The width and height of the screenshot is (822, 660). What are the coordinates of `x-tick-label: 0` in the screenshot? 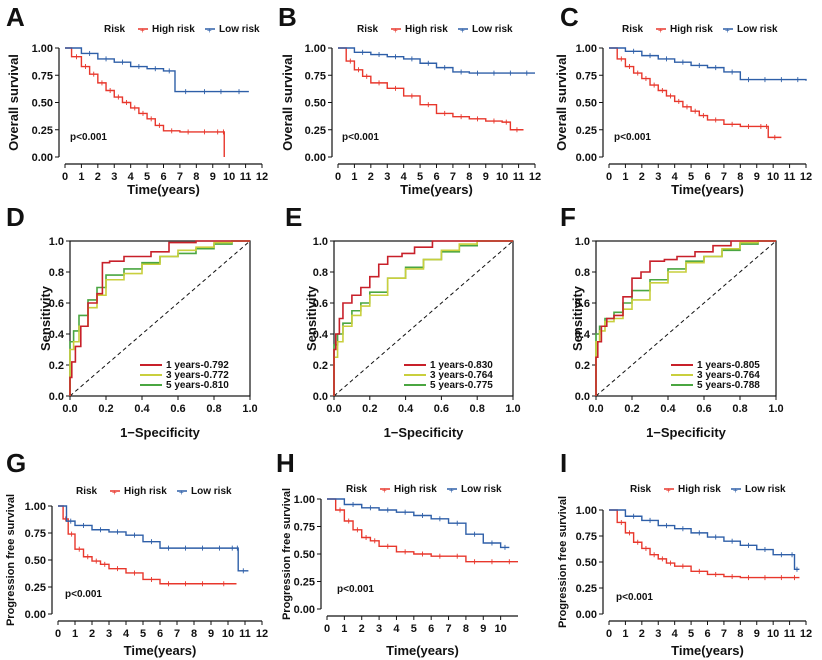 It's located at (58, 634).